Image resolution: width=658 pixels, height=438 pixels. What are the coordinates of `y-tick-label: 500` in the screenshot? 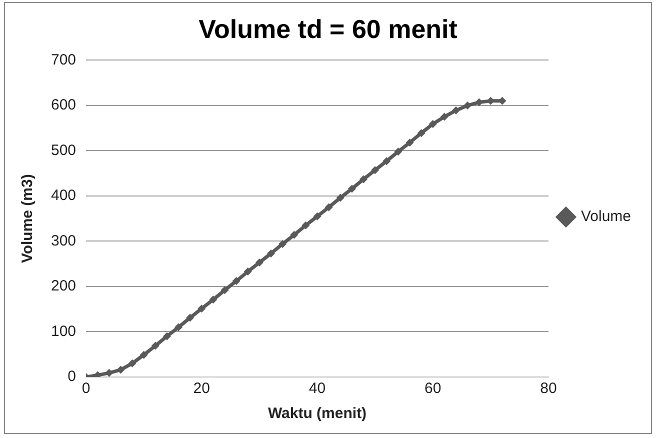 It's located at (63, 150).